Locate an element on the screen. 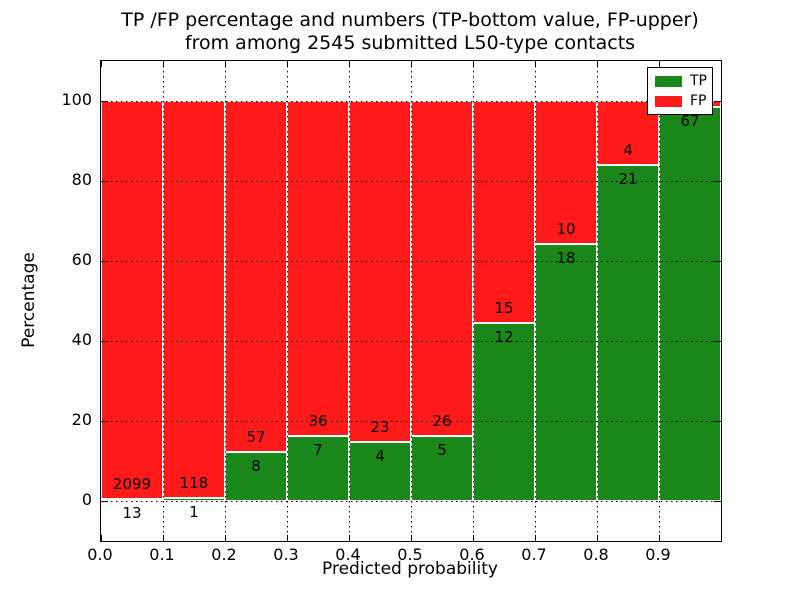 Image resolution: width=800 pixels, height=600 pixels. v-gridline-0.7 is located at coordinates (535, 301).